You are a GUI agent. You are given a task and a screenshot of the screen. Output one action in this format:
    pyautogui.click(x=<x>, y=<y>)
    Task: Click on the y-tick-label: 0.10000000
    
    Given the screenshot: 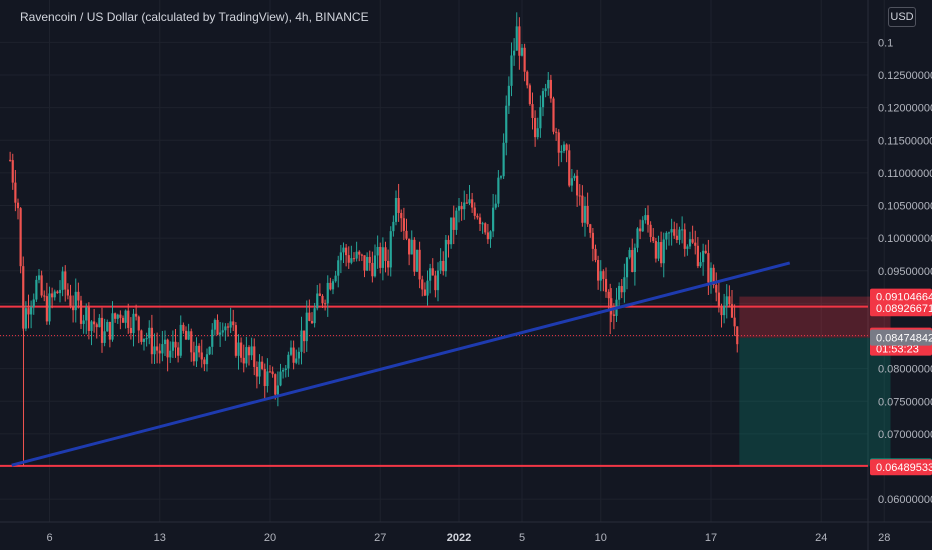 What is the action you would take?
    pyautogui.click(x=905, y=239)
    